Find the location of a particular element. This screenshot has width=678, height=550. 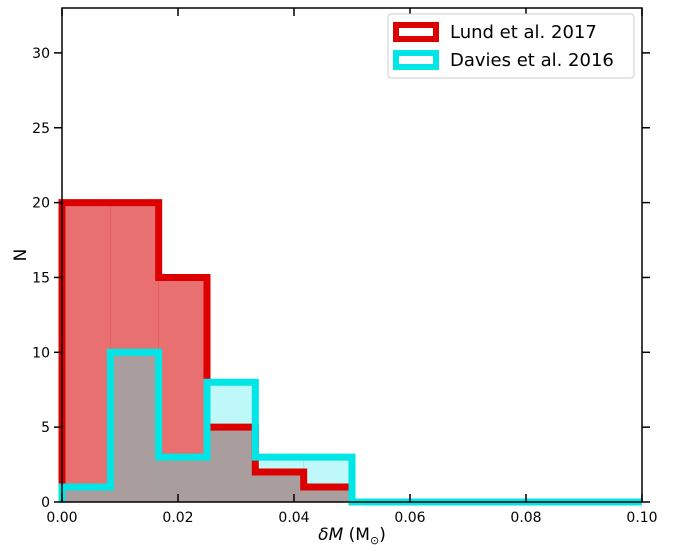

x-tick-label: 0.10 is located at coordinates (641, 518).